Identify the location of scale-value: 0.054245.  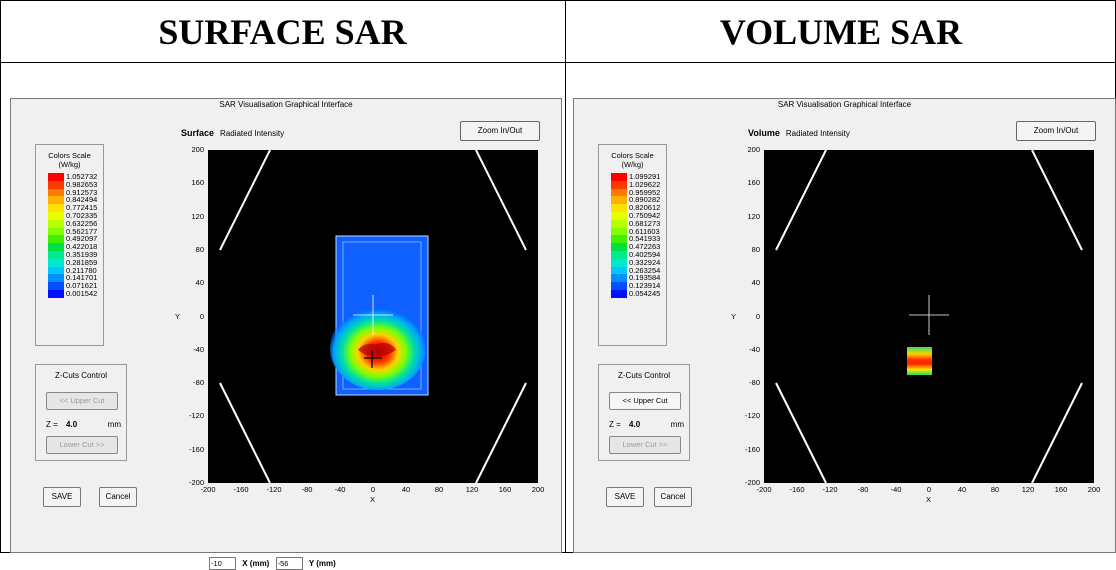
(645, 293).